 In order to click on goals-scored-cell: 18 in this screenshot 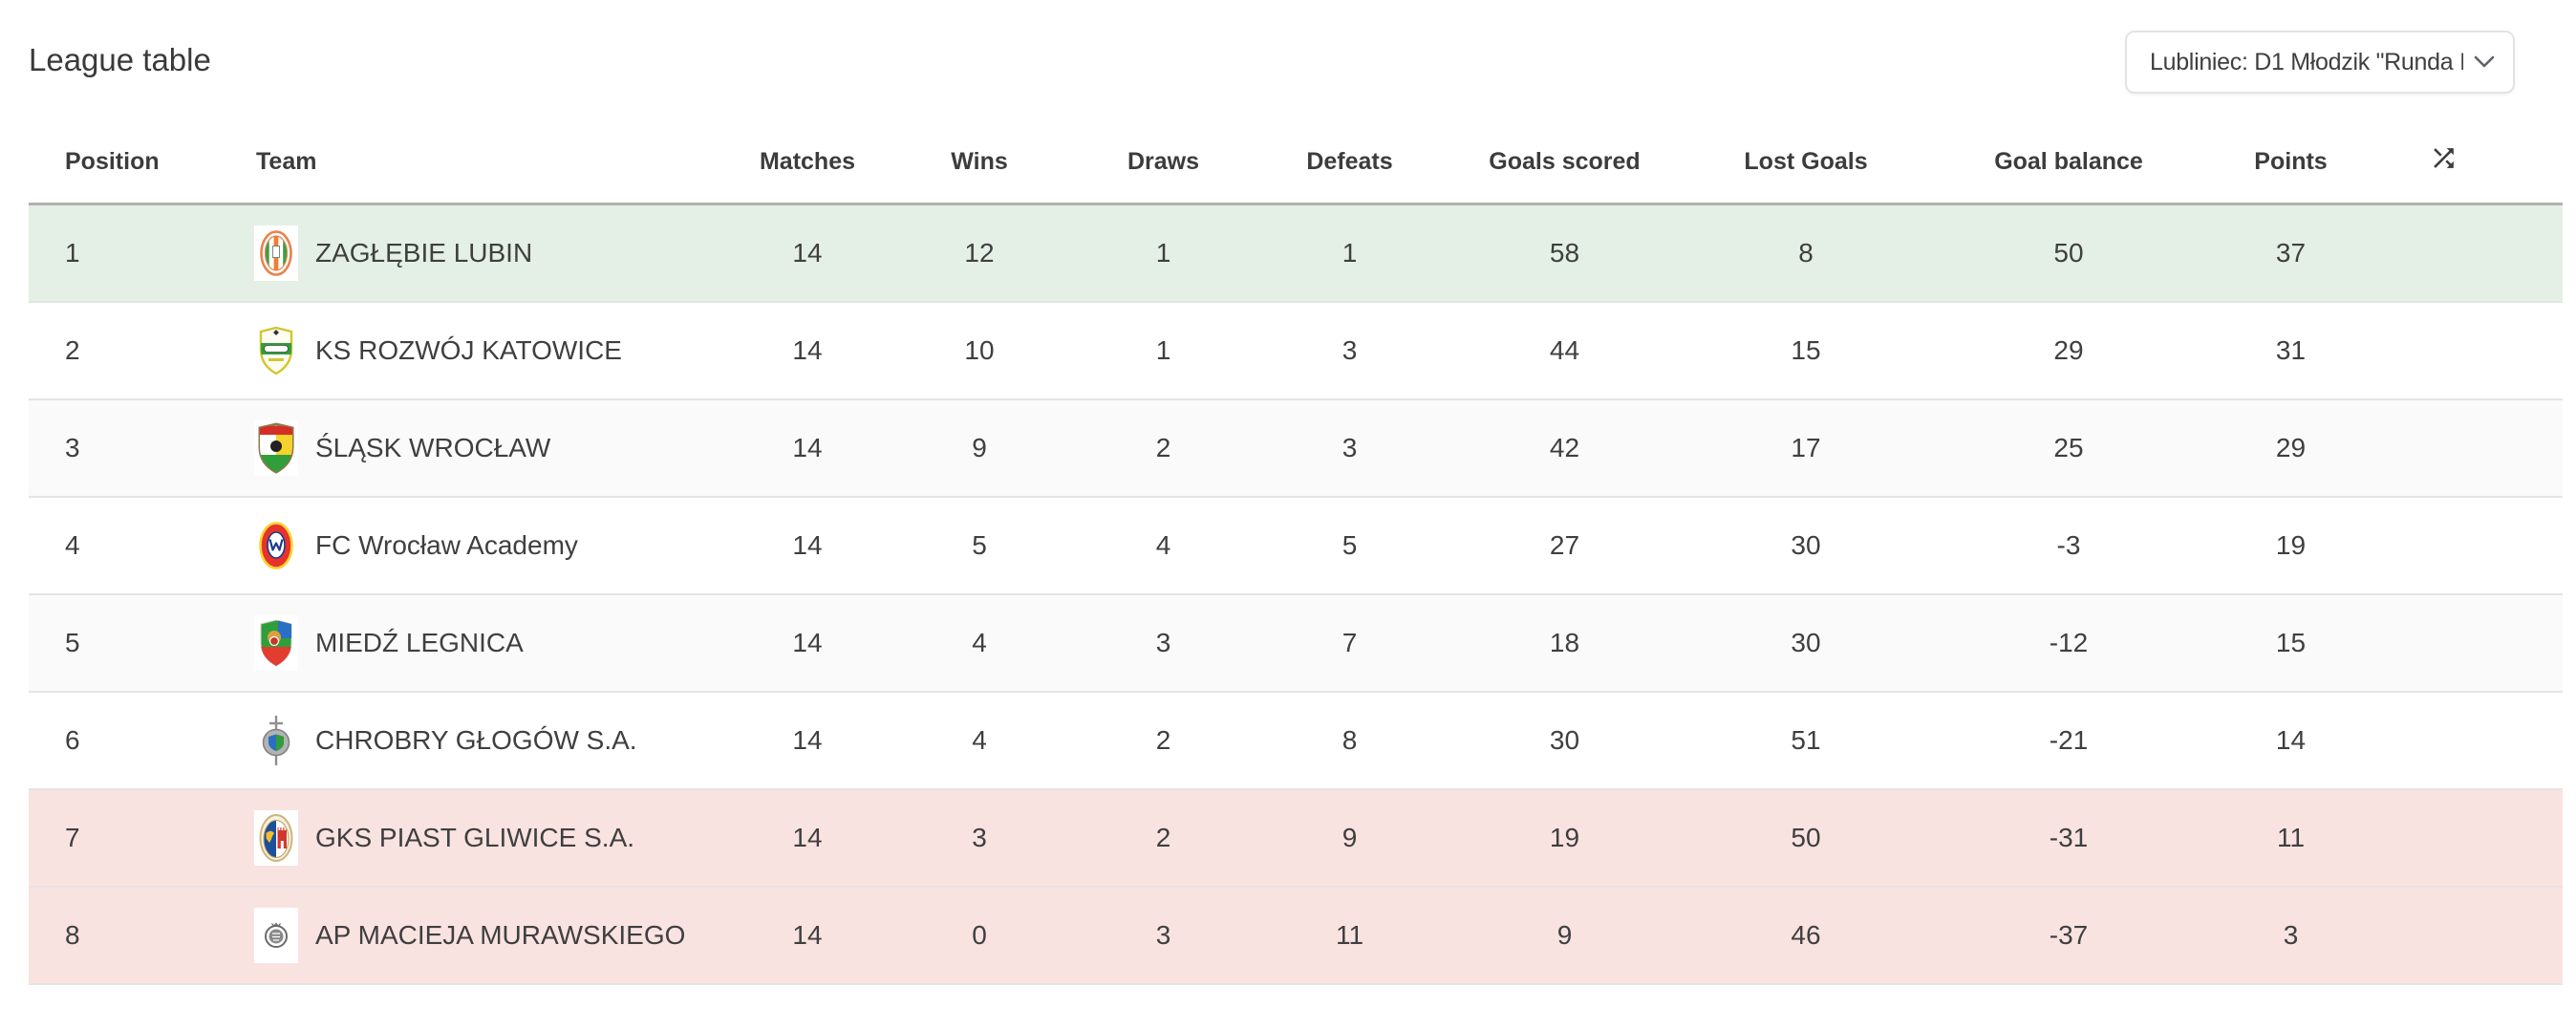, I will do `click(1564, 642)`.